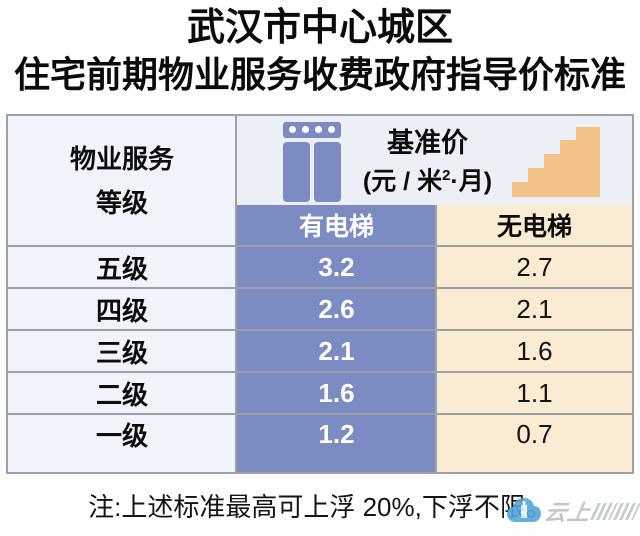 The image size is (640, 536). Describe the element at coordinates (336, 351) in the screenshot. I see `with-elevator-value: 2.1` at that location.